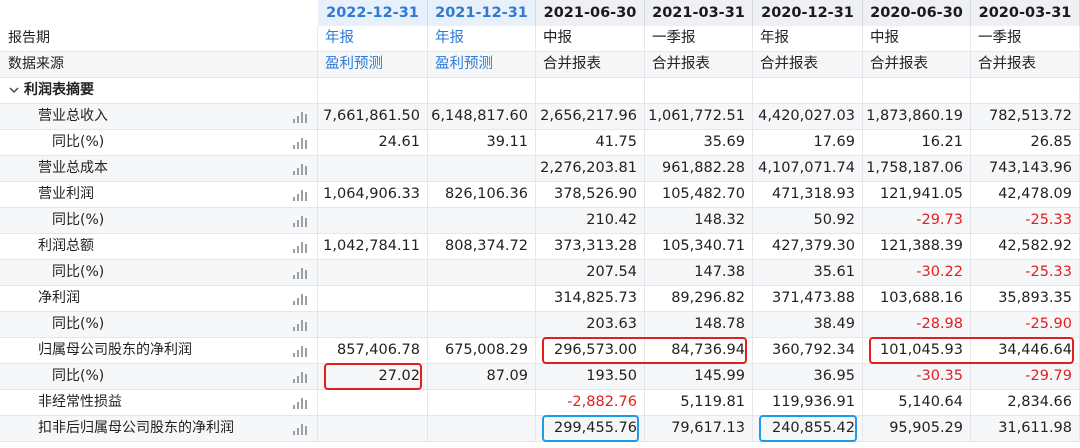  Describe the element at coordinates (590, 220) in the screenshot. I see `table-cell: 210.42` at that location.